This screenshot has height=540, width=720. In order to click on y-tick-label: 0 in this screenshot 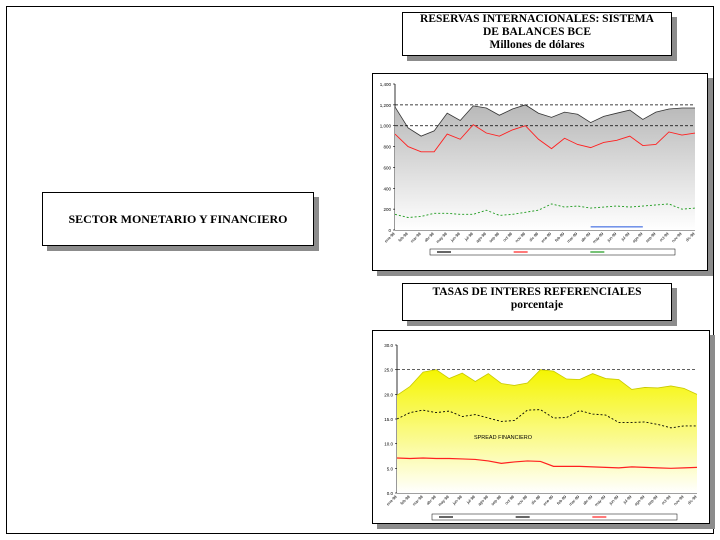, I will do `click(389, 230)`.